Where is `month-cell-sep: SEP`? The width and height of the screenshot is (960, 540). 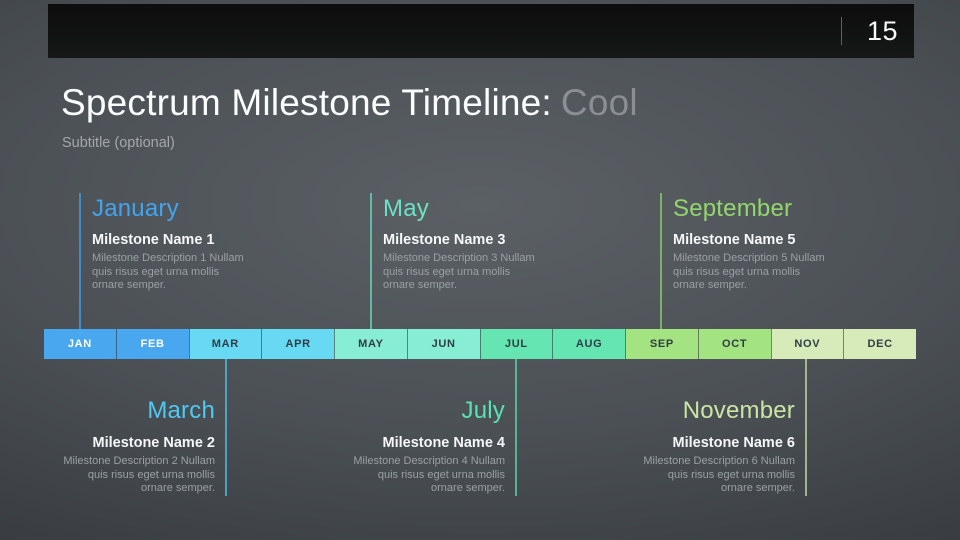
month-cell-sep: SEP is located at coordinates (661, 344).